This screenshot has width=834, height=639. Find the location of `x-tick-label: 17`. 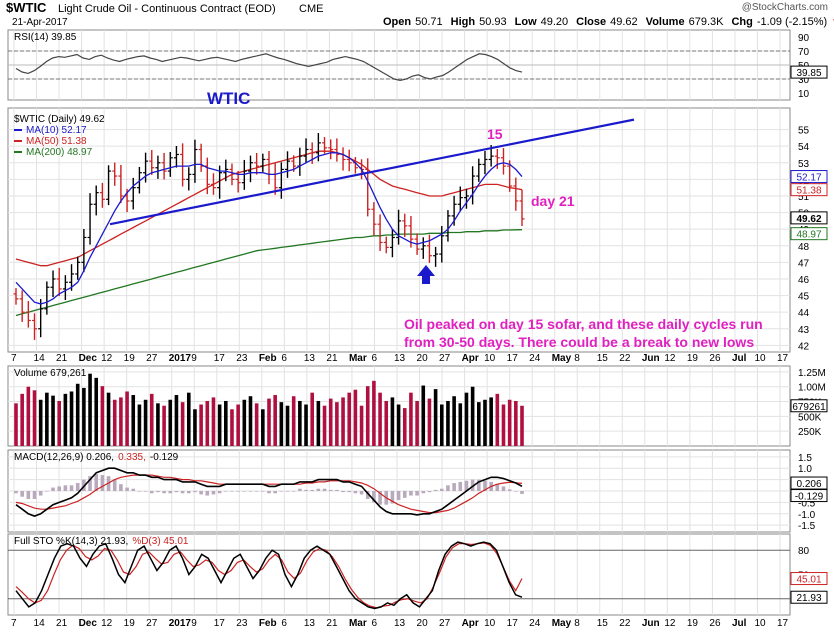

x-tick-label: 17 is located at coordinates (783, 358).